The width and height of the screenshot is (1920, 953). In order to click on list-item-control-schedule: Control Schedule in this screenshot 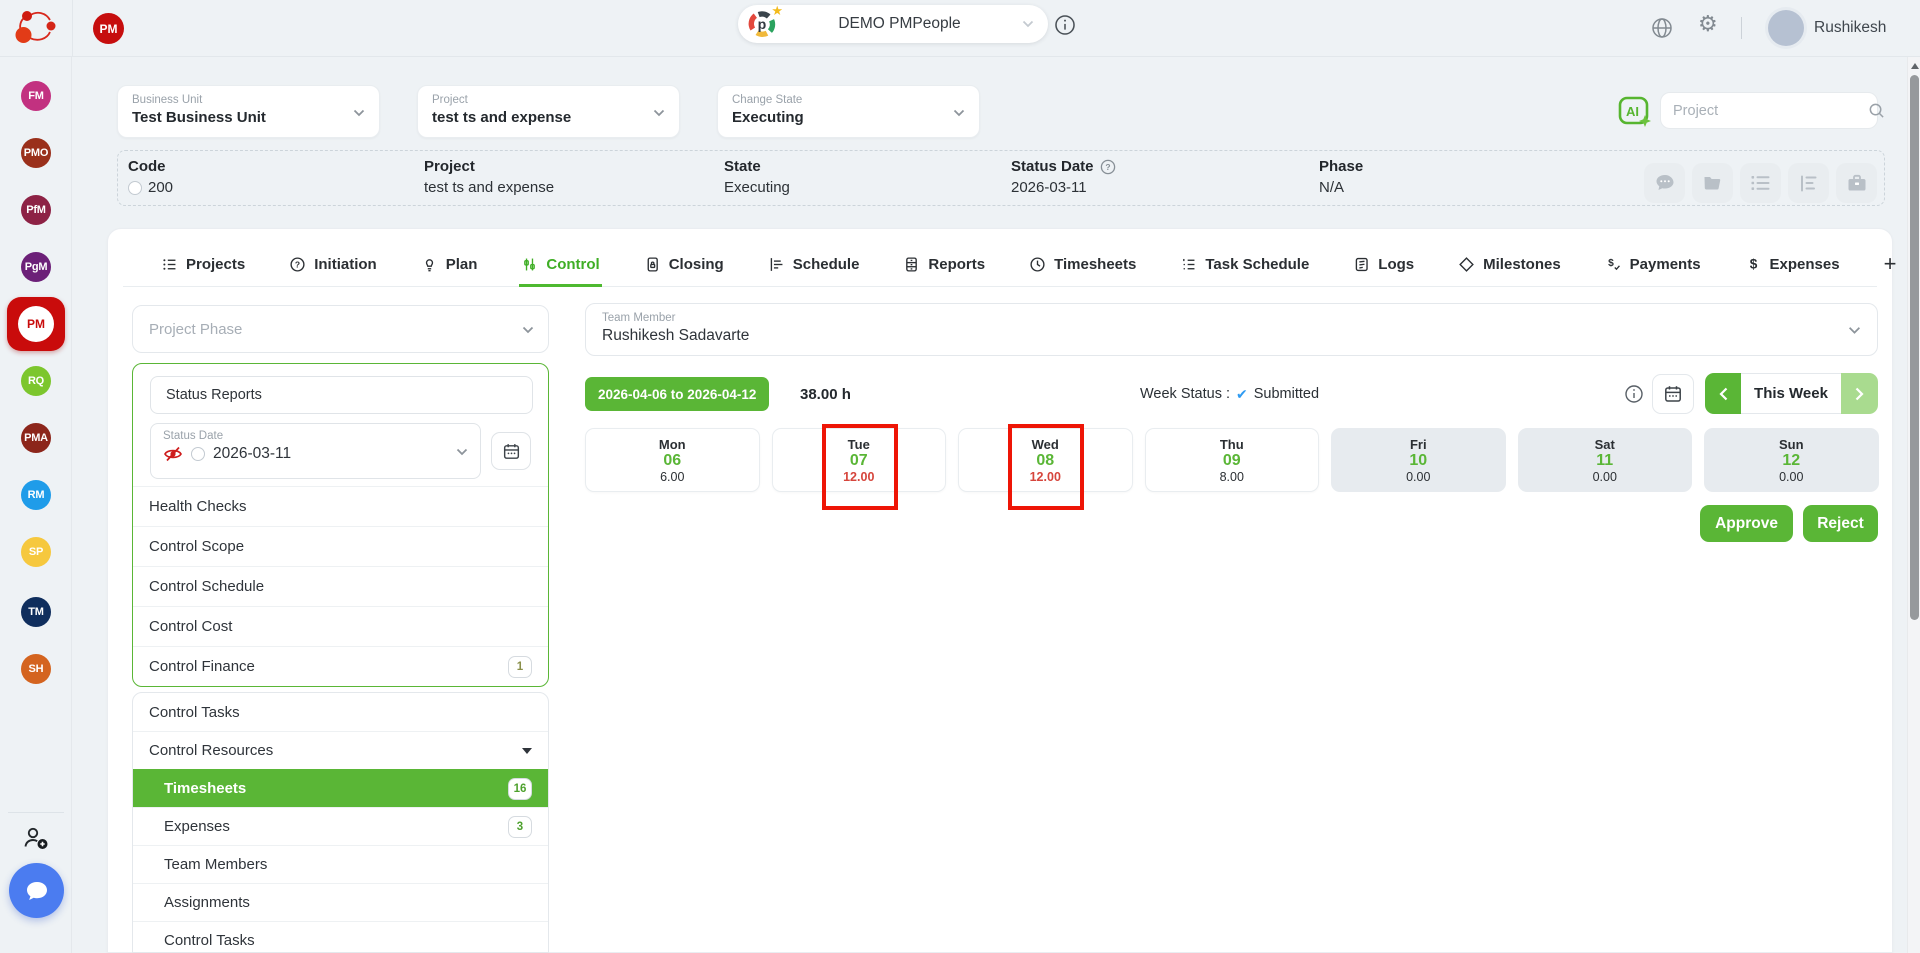, I will do `click(340, 586)`.